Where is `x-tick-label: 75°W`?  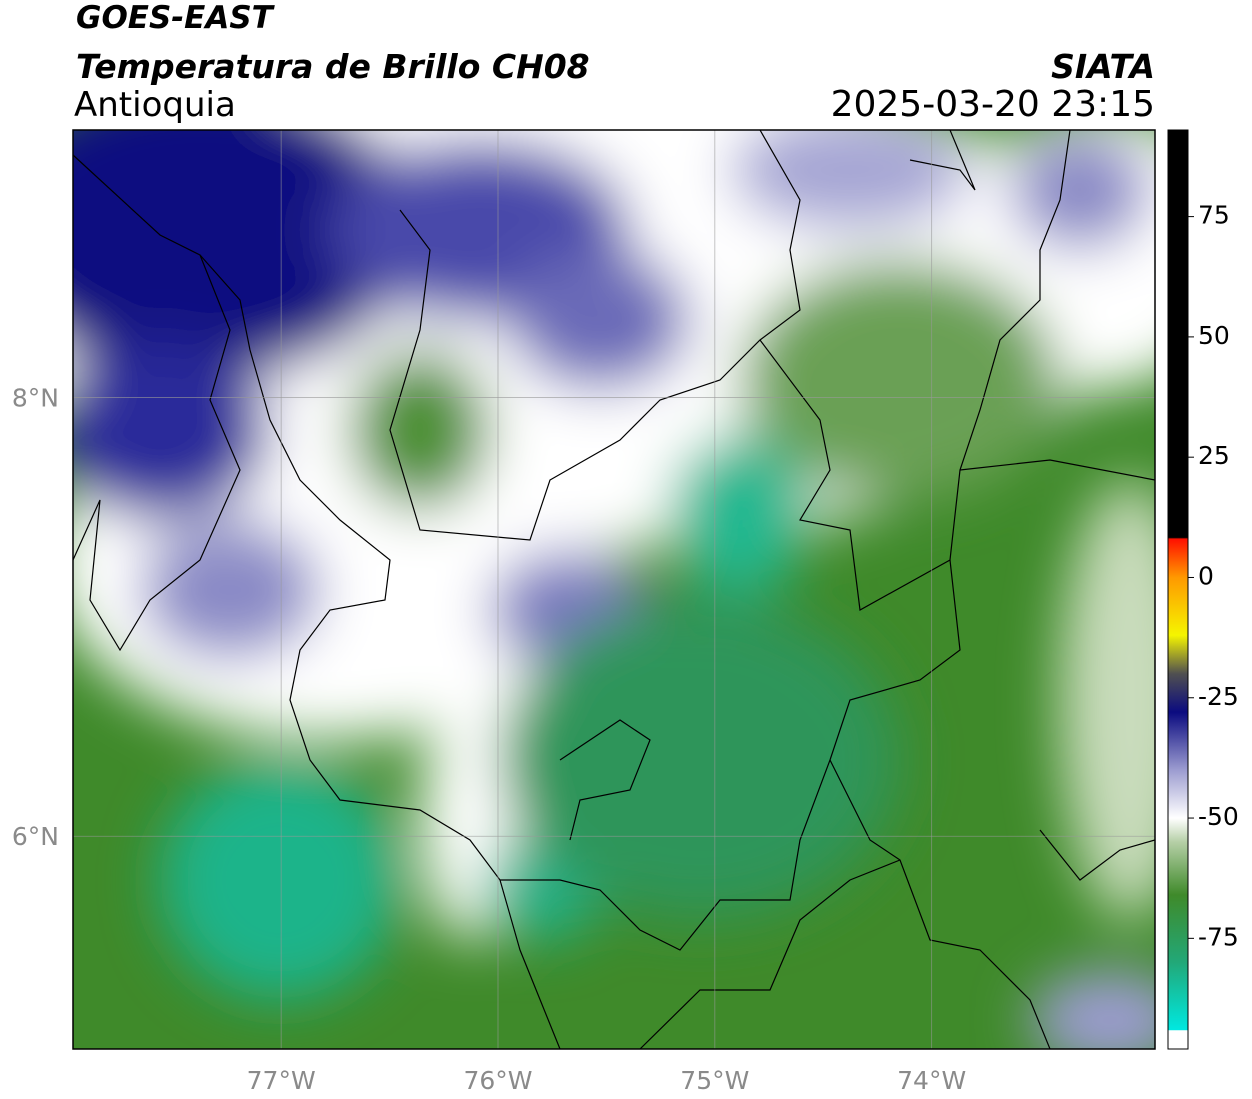 x-tick-label: 75°W is located at coordinates (714, 1080).